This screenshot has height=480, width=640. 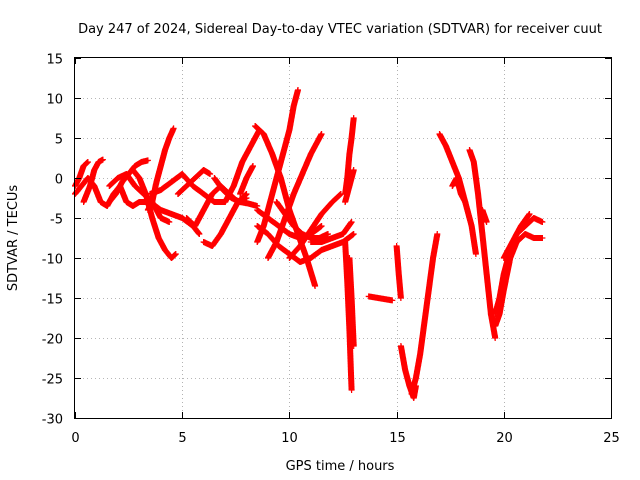 I want to click on series-arc14, so click(x=242, y=166).